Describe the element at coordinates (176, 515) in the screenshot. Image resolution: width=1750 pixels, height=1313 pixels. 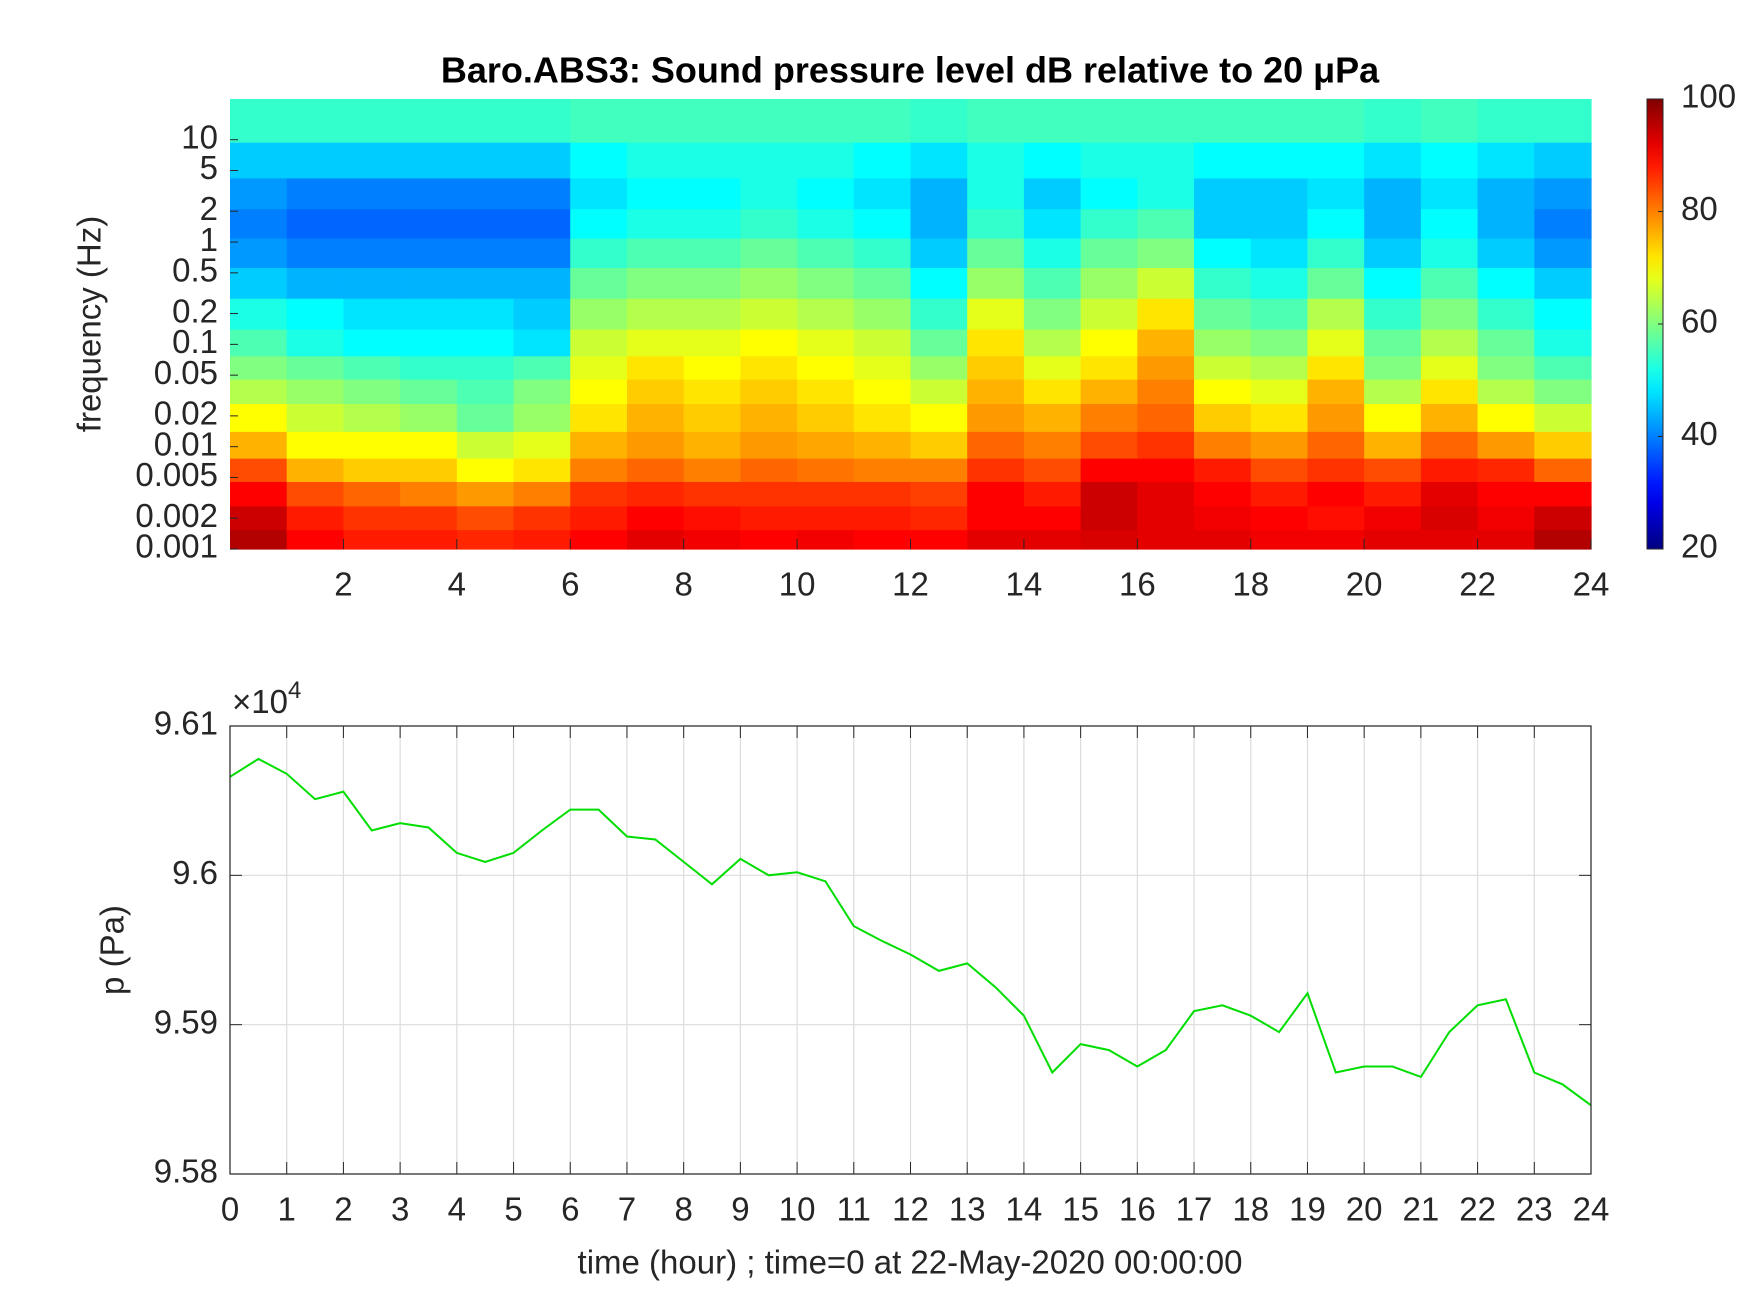
I see `y-tick-label: 0.002` at that location.